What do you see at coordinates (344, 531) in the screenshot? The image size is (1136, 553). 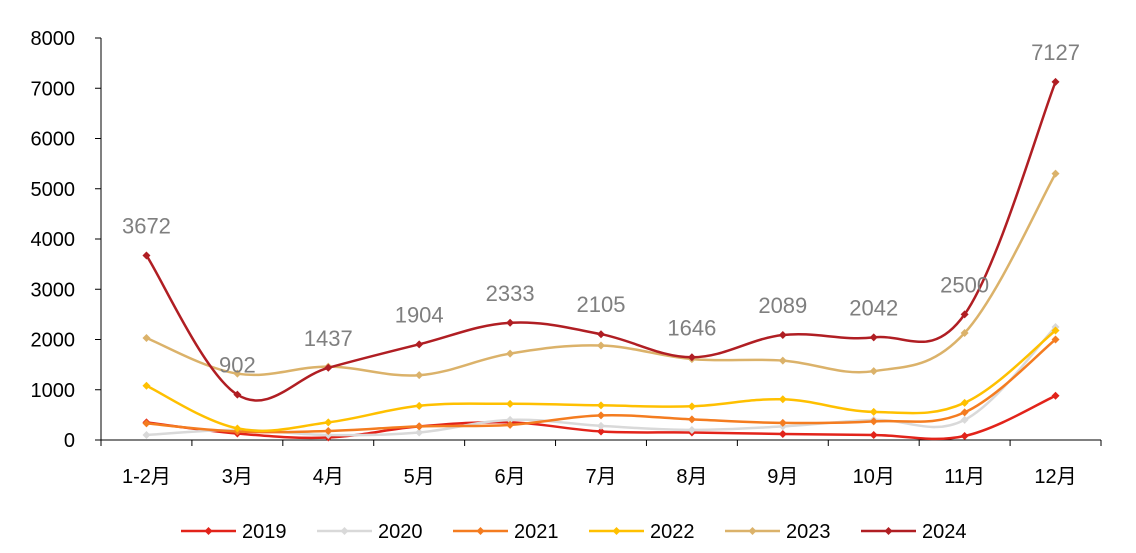 I see `legend-marker-2020` at bounding box center [344, 531].